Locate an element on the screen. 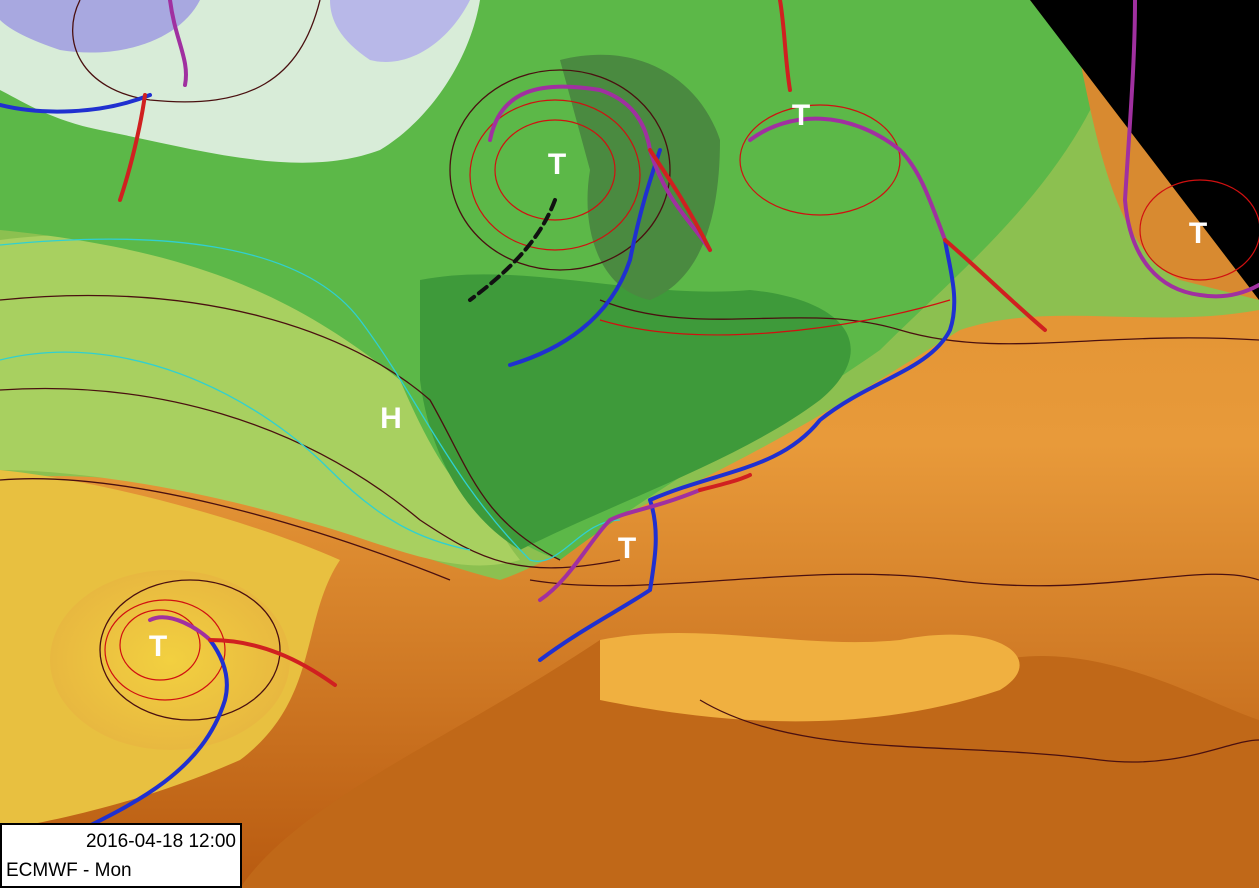  land-green is located at coordinates (635, 412).